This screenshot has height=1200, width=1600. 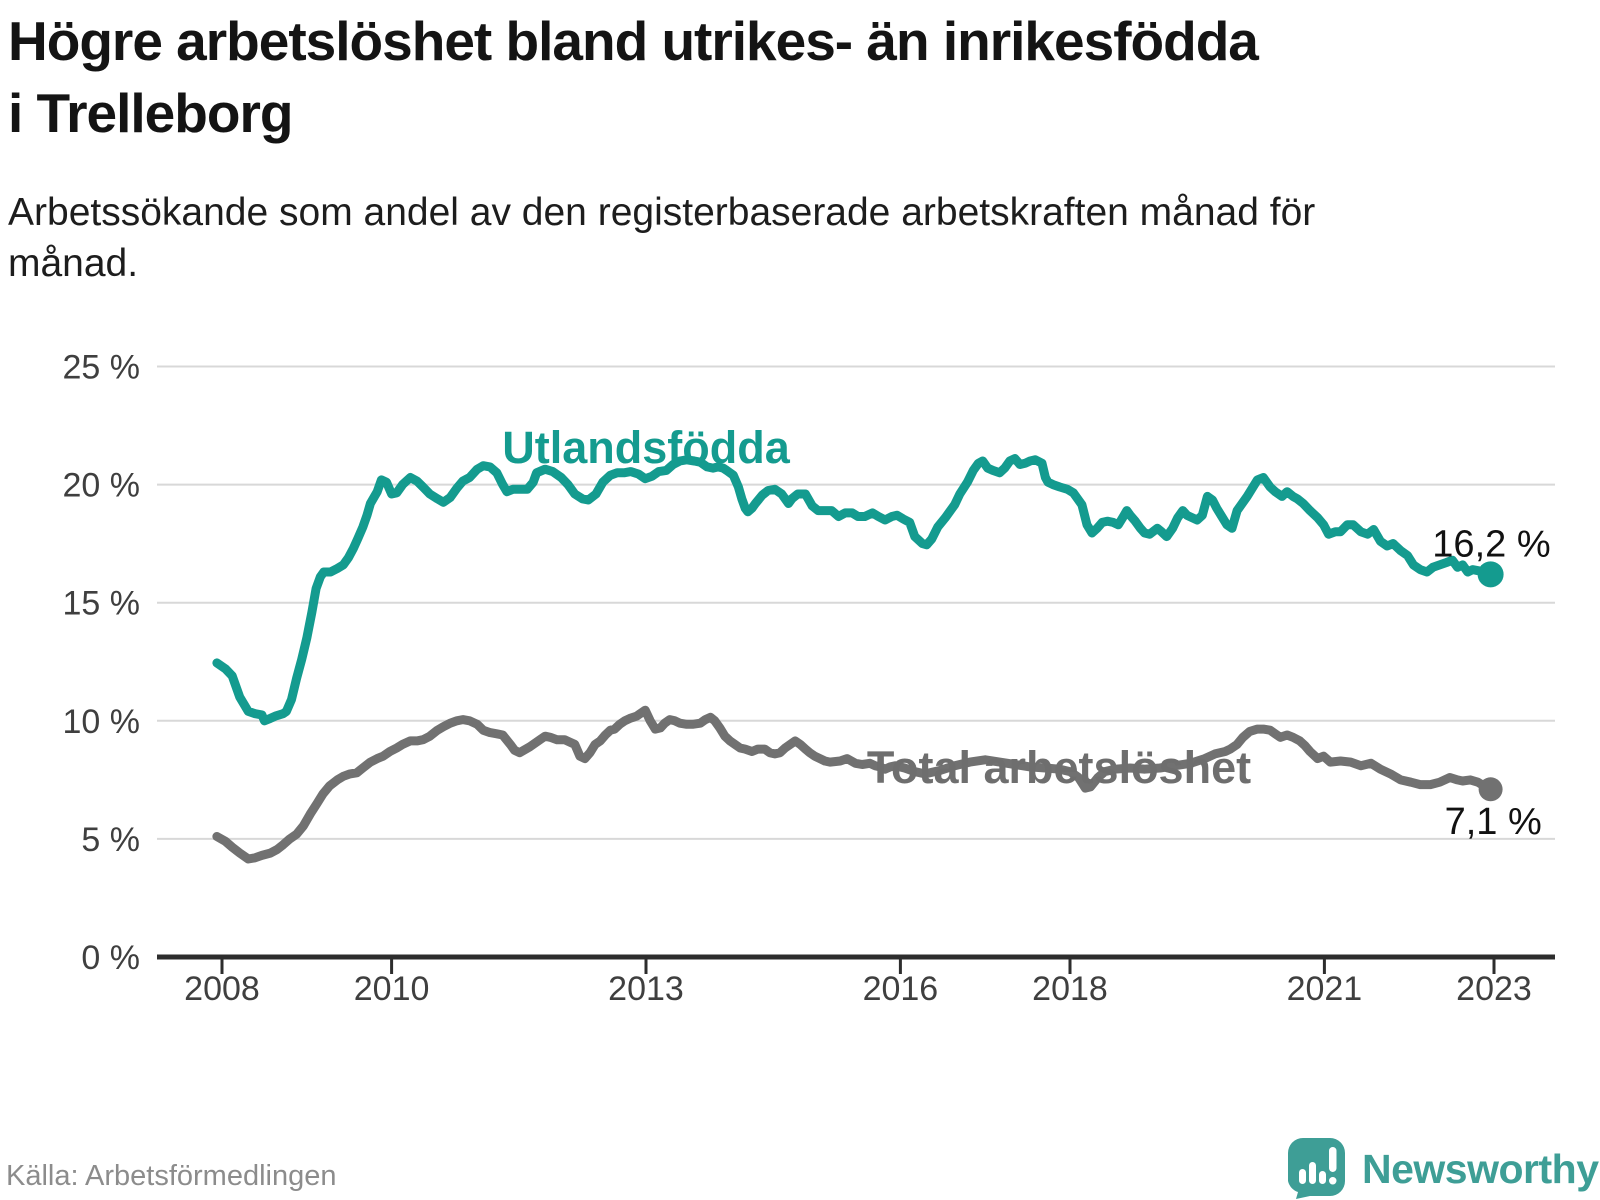 What do you see at coordinates (1491, 545) in the screenshot?
I see `series-end-value-label: 16,2 %` at bounding box center [1491, 545].